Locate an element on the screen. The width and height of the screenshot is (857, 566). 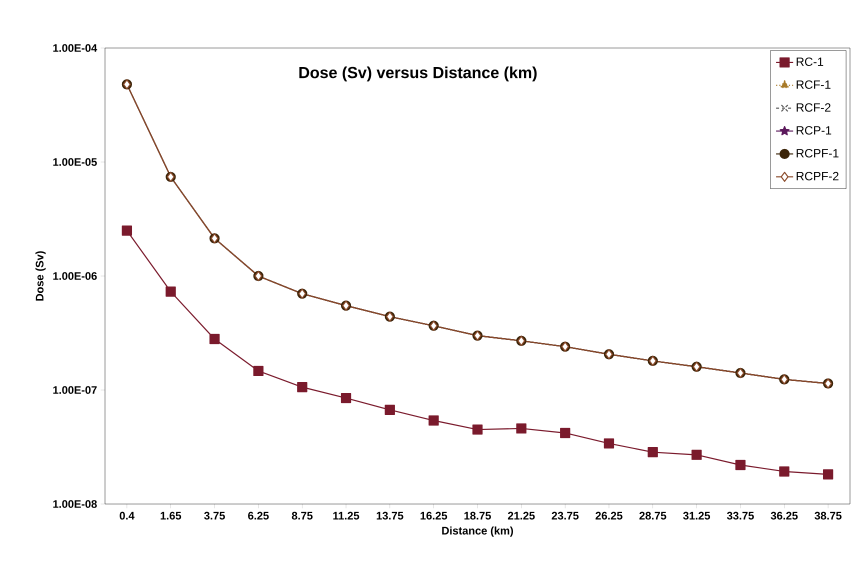
x-tick-label: 6.25 is located at coordinates (258, 516).